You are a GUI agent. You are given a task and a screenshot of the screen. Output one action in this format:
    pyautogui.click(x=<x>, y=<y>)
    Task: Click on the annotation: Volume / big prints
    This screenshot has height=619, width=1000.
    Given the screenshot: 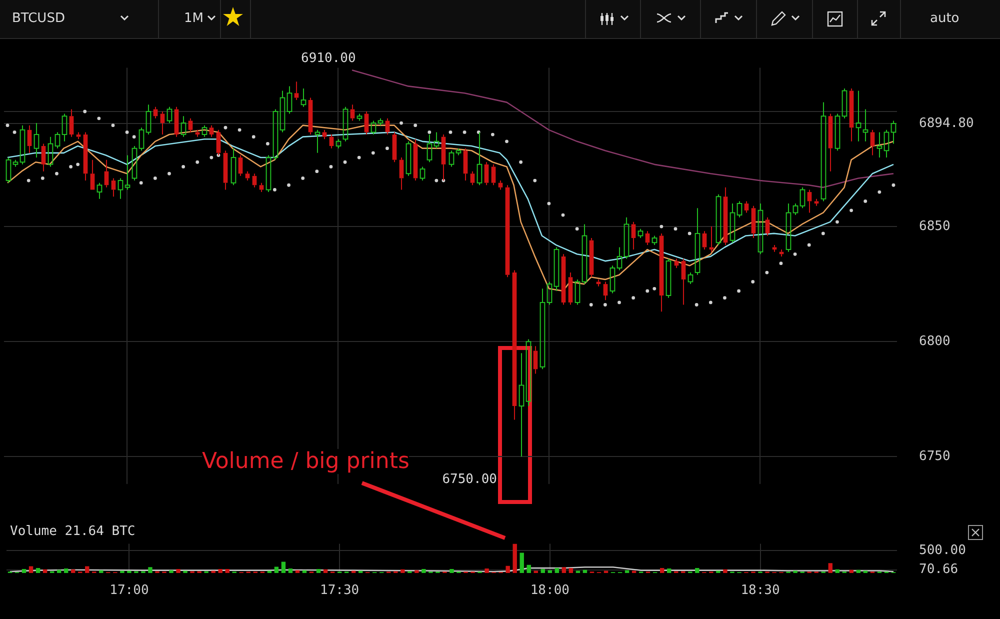 What is the action you would take?
    pyautogui.click(x=306, y=461)
    